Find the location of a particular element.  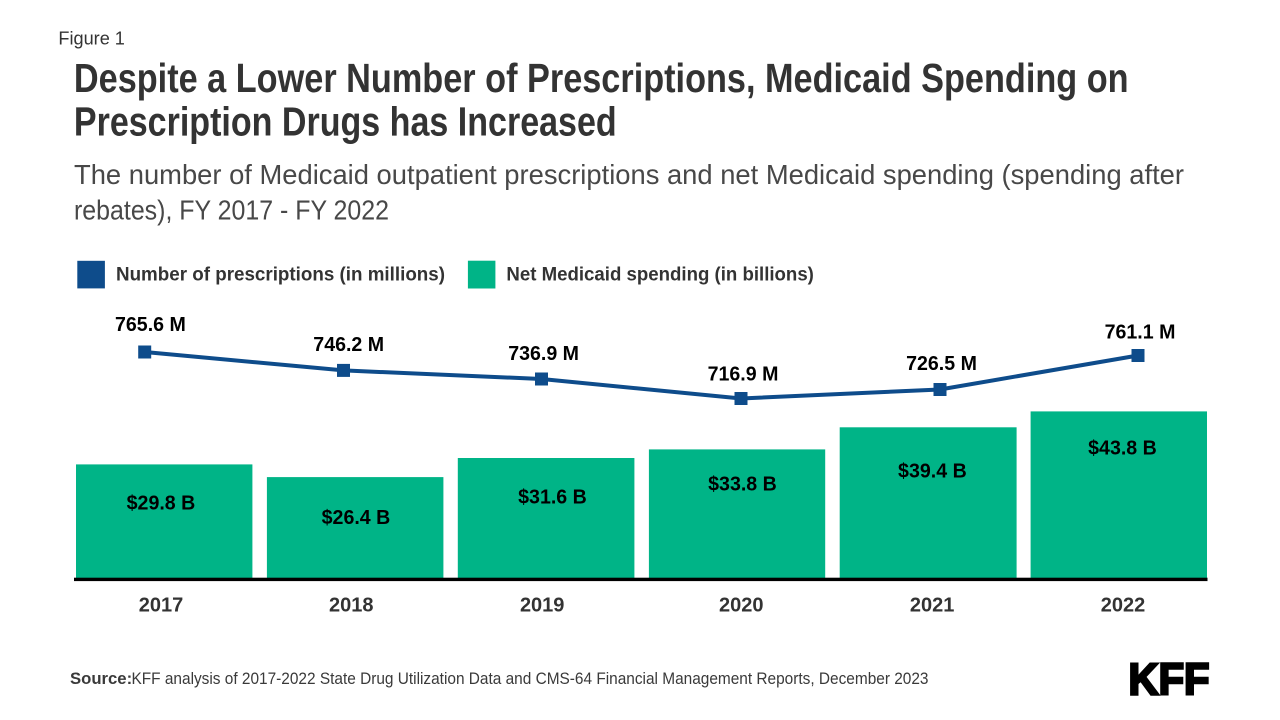

svg-text: 716.9 M is located at coordinates (743, 375).